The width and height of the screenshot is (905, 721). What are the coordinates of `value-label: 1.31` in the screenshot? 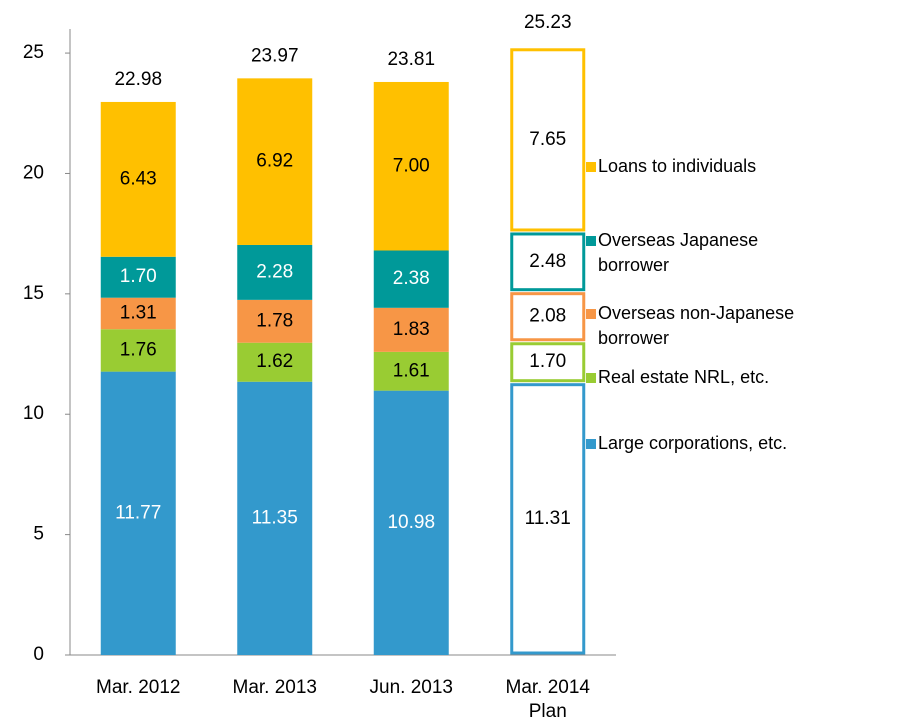 It's located at (138, 312).